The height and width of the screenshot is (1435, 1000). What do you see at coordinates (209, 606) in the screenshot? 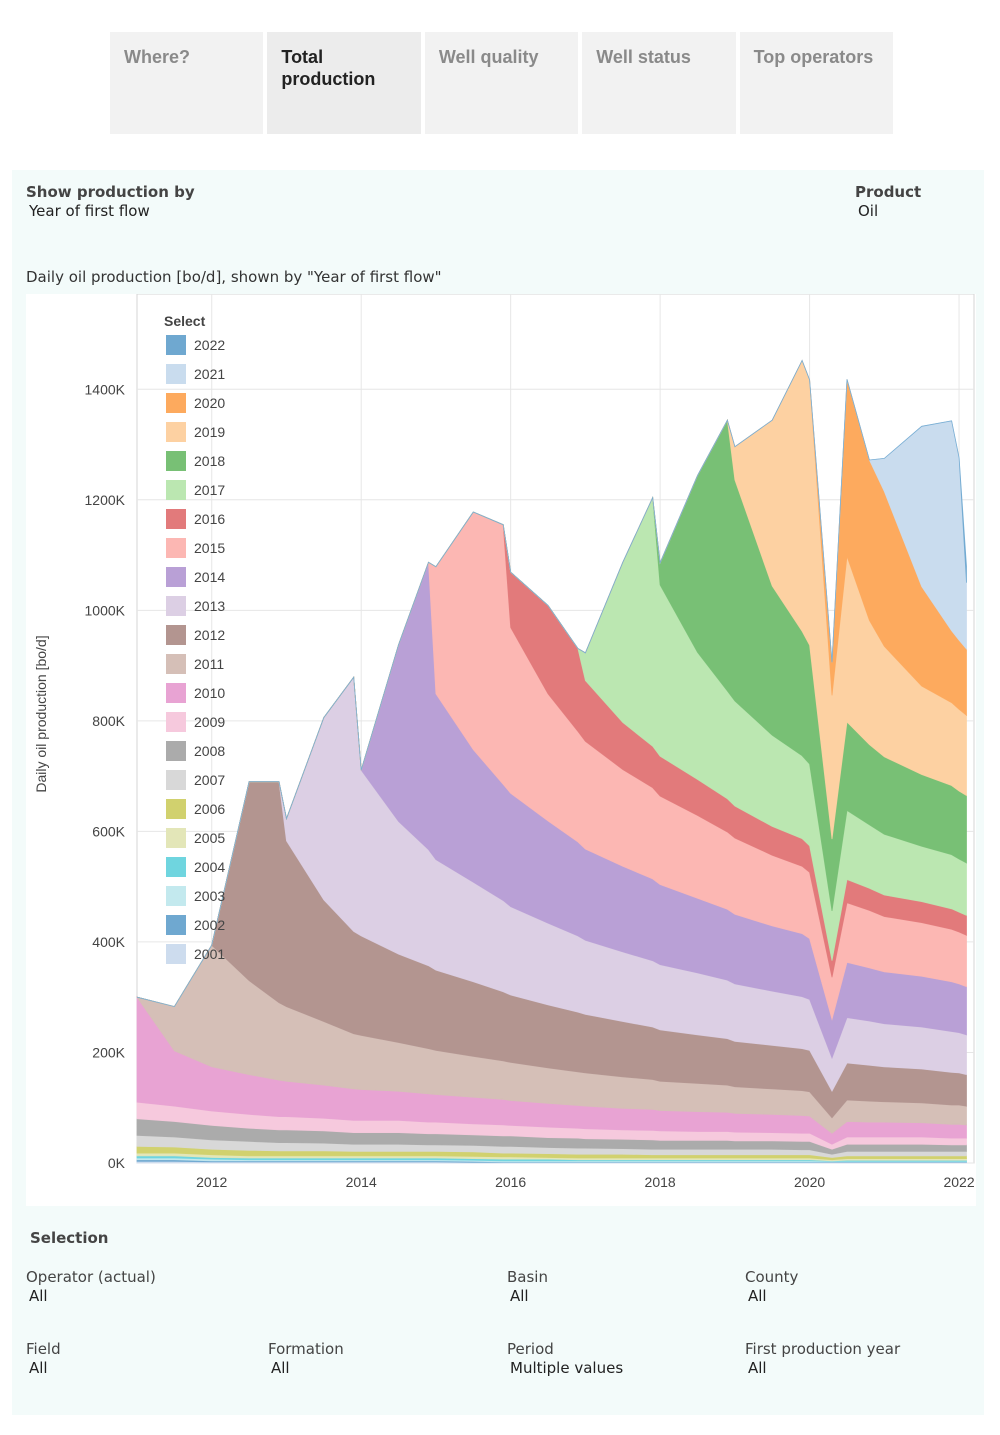
I see `legend-label-2013: 2013` at bounding box center [209, 606].